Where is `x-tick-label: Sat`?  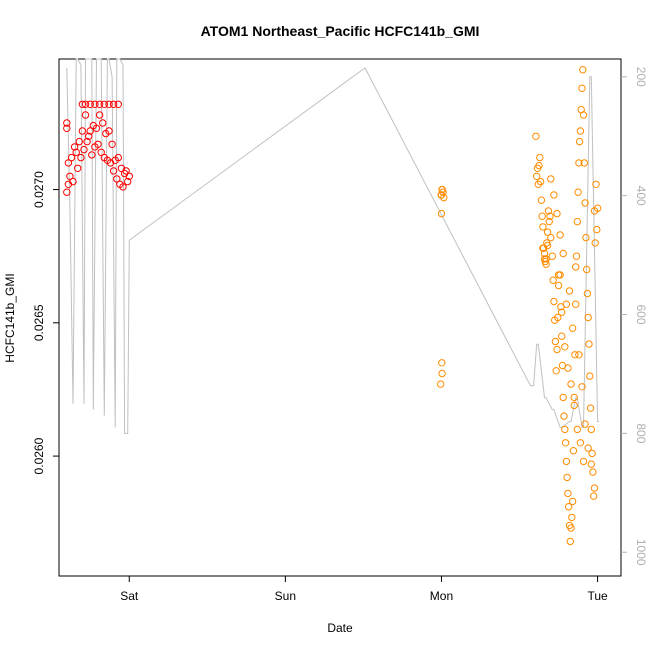 x-tick-label: Sat is located at coordinates (129, 596).